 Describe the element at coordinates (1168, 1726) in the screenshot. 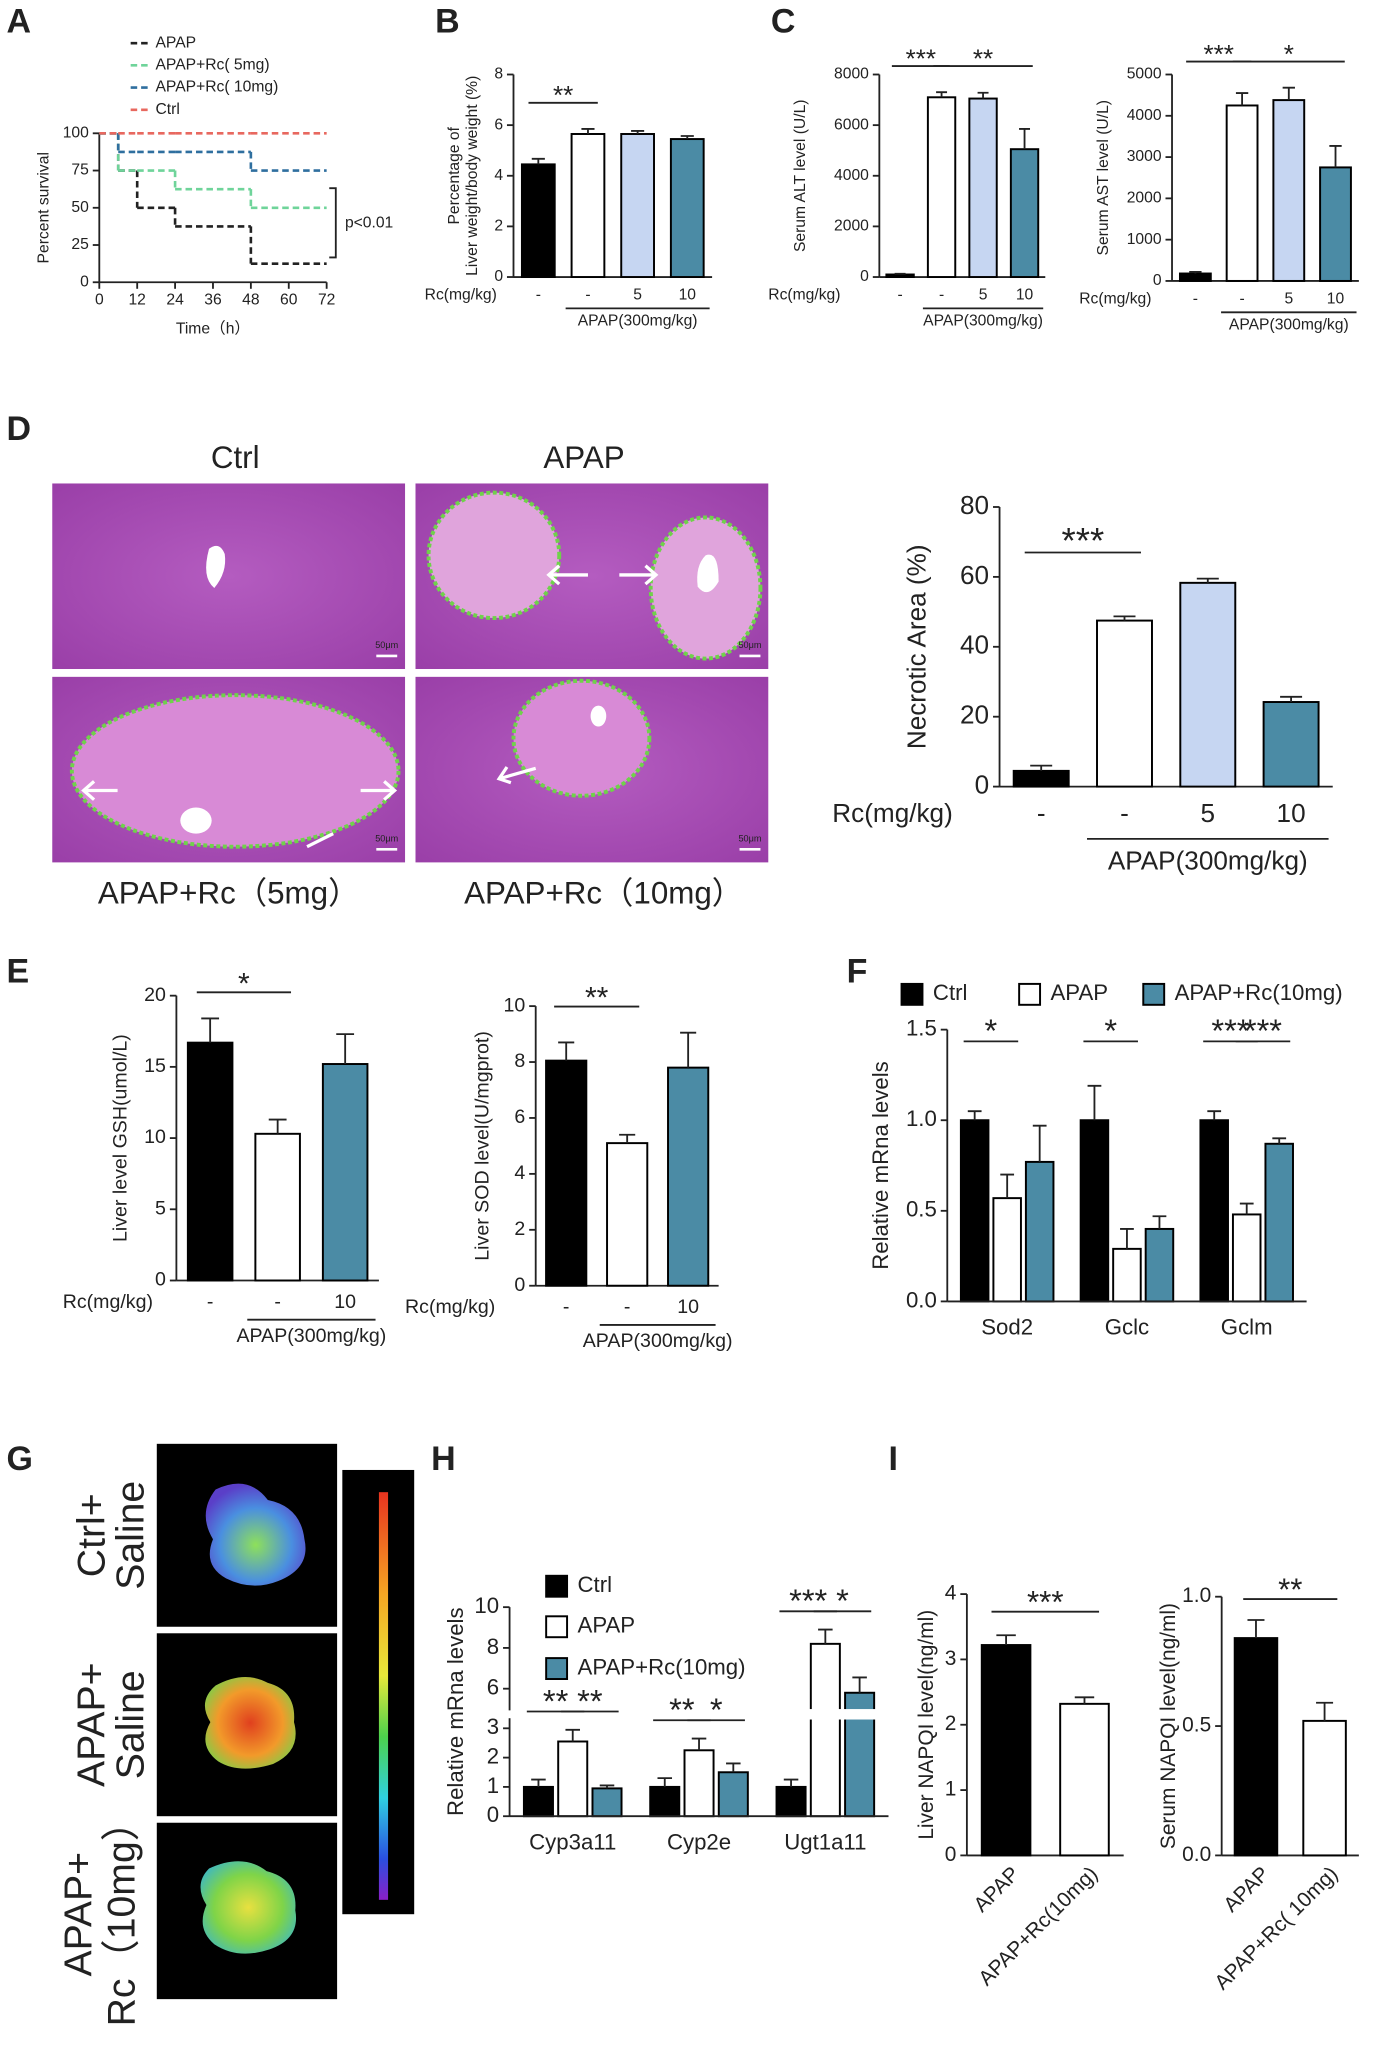

I see `y-axis-label: Serum NAPQI level(ng/ml)` at that location.